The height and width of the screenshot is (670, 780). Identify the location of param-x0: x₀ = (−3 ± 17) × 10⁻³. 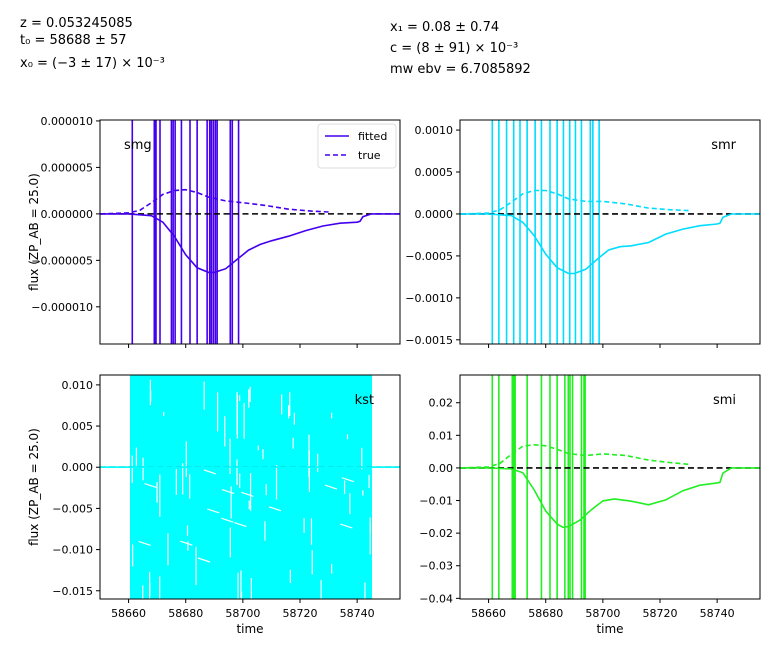
(92, 63).